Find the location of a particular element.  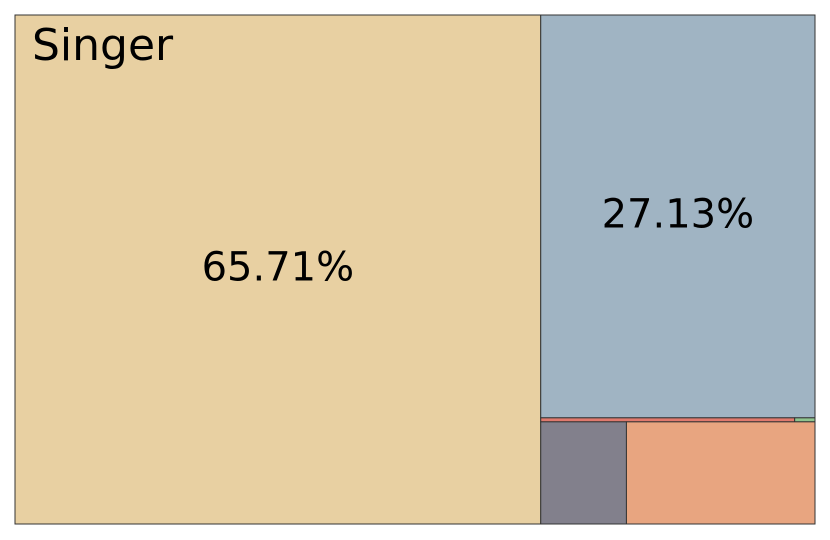

chart-title: Singer is located at coordinates (103, 45).